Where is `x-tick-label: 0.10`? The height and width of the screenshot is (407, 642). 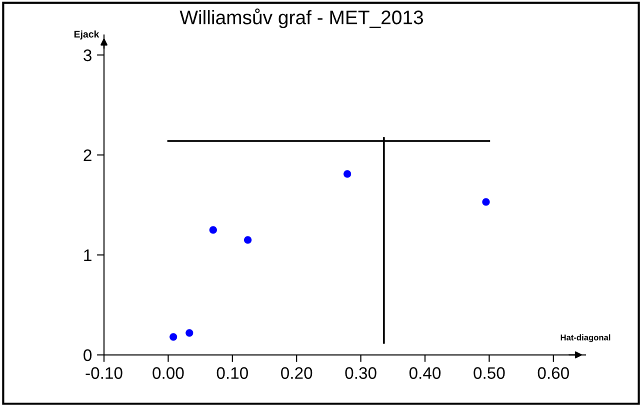 x-tick-label: 0.10 is located at coordinates (232, 373).